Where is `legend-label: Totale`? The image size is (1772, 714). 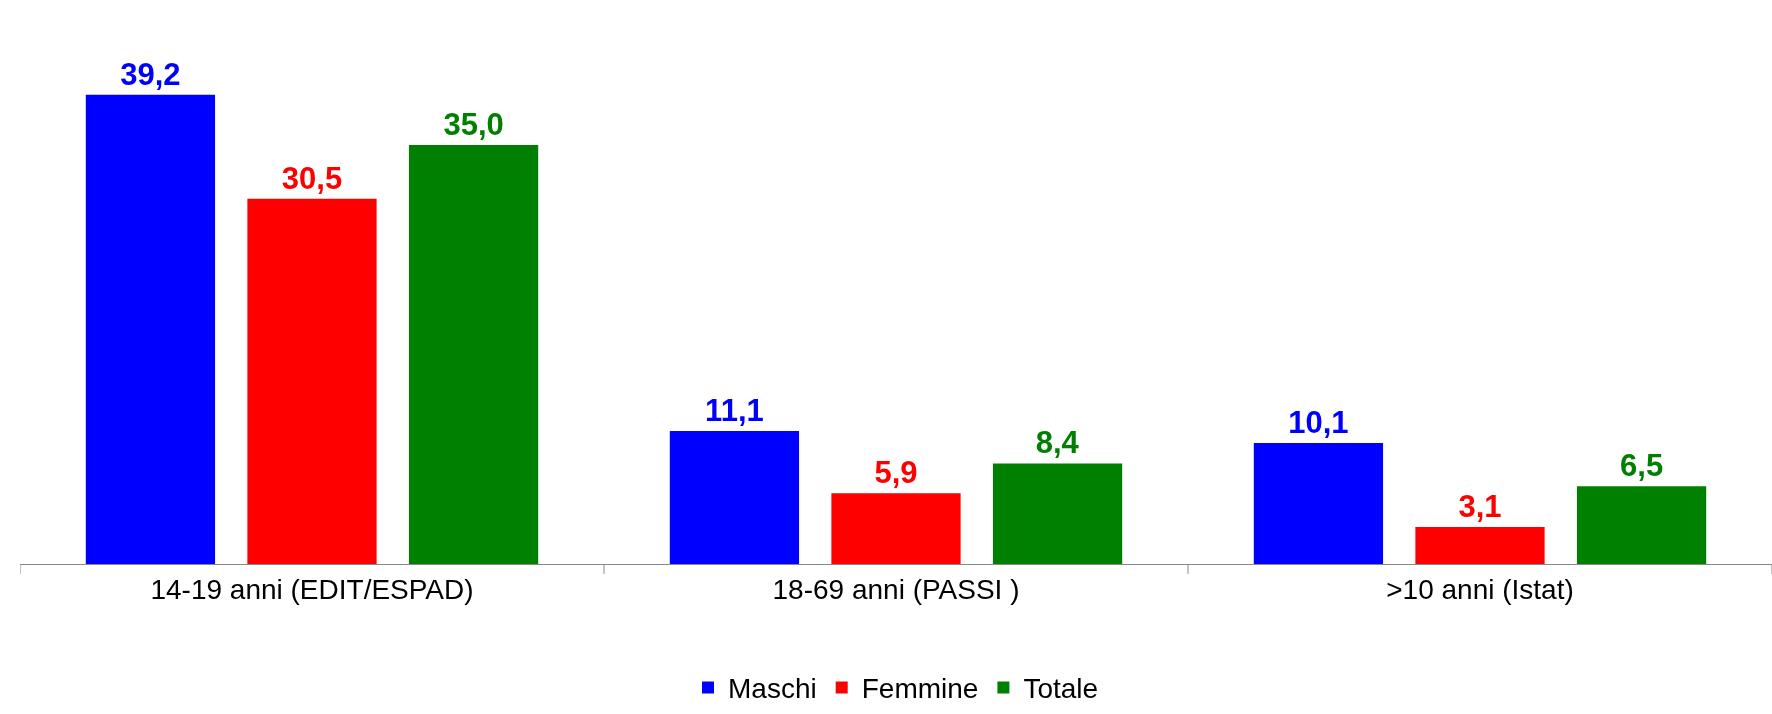
legend-label: Totale is located at coordinates (1061, 689).